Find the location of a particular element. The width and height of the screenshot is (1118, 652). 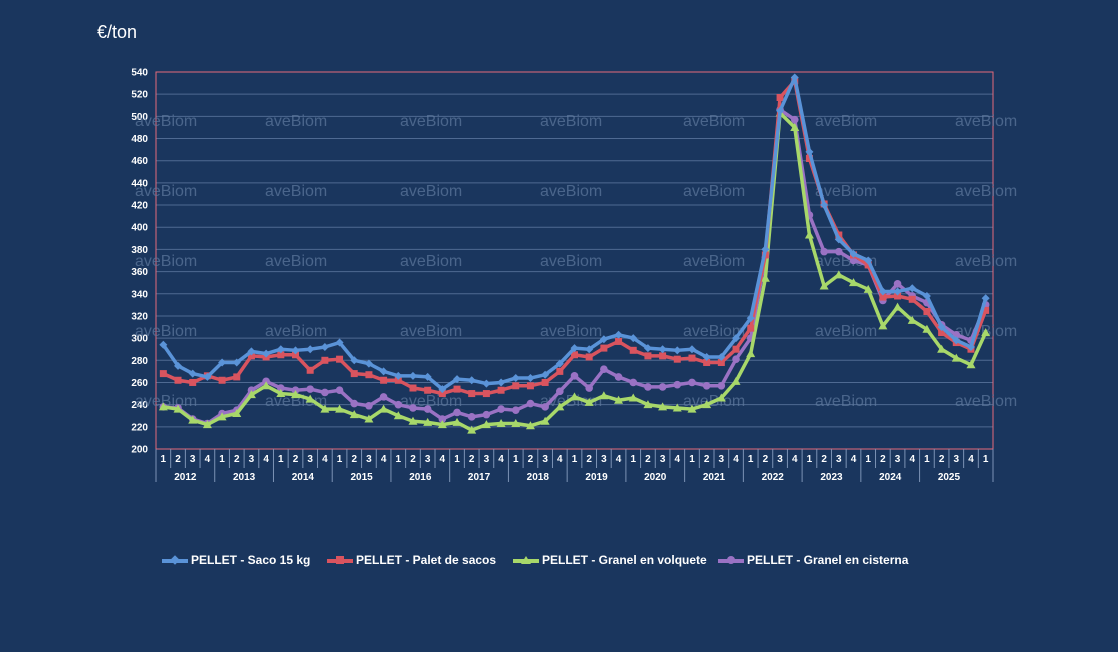

x-tick-year: 2014 is located at coordinates (303, 477).